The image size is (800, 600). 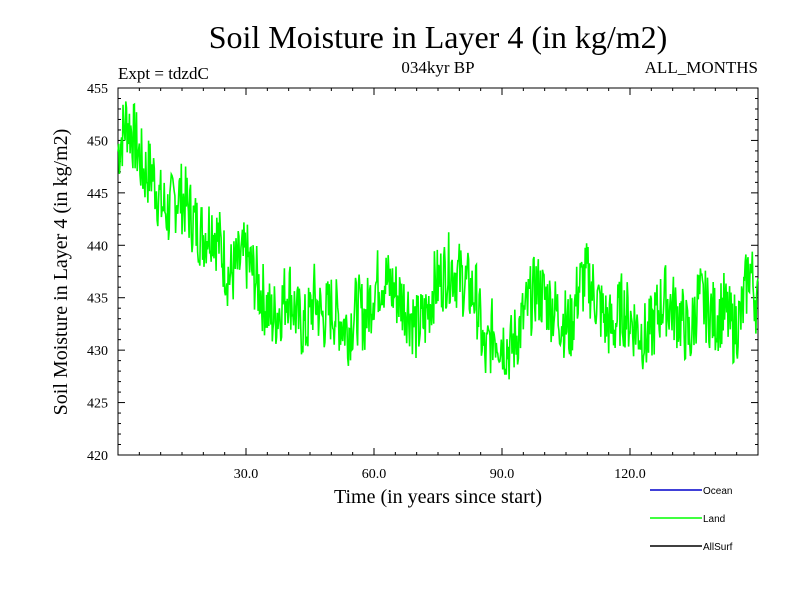 What do you see at coordinates (163, 73) in the screenshot?
I see `experiment-label: Expt = tdzdC` at bounding box center [163, 73].